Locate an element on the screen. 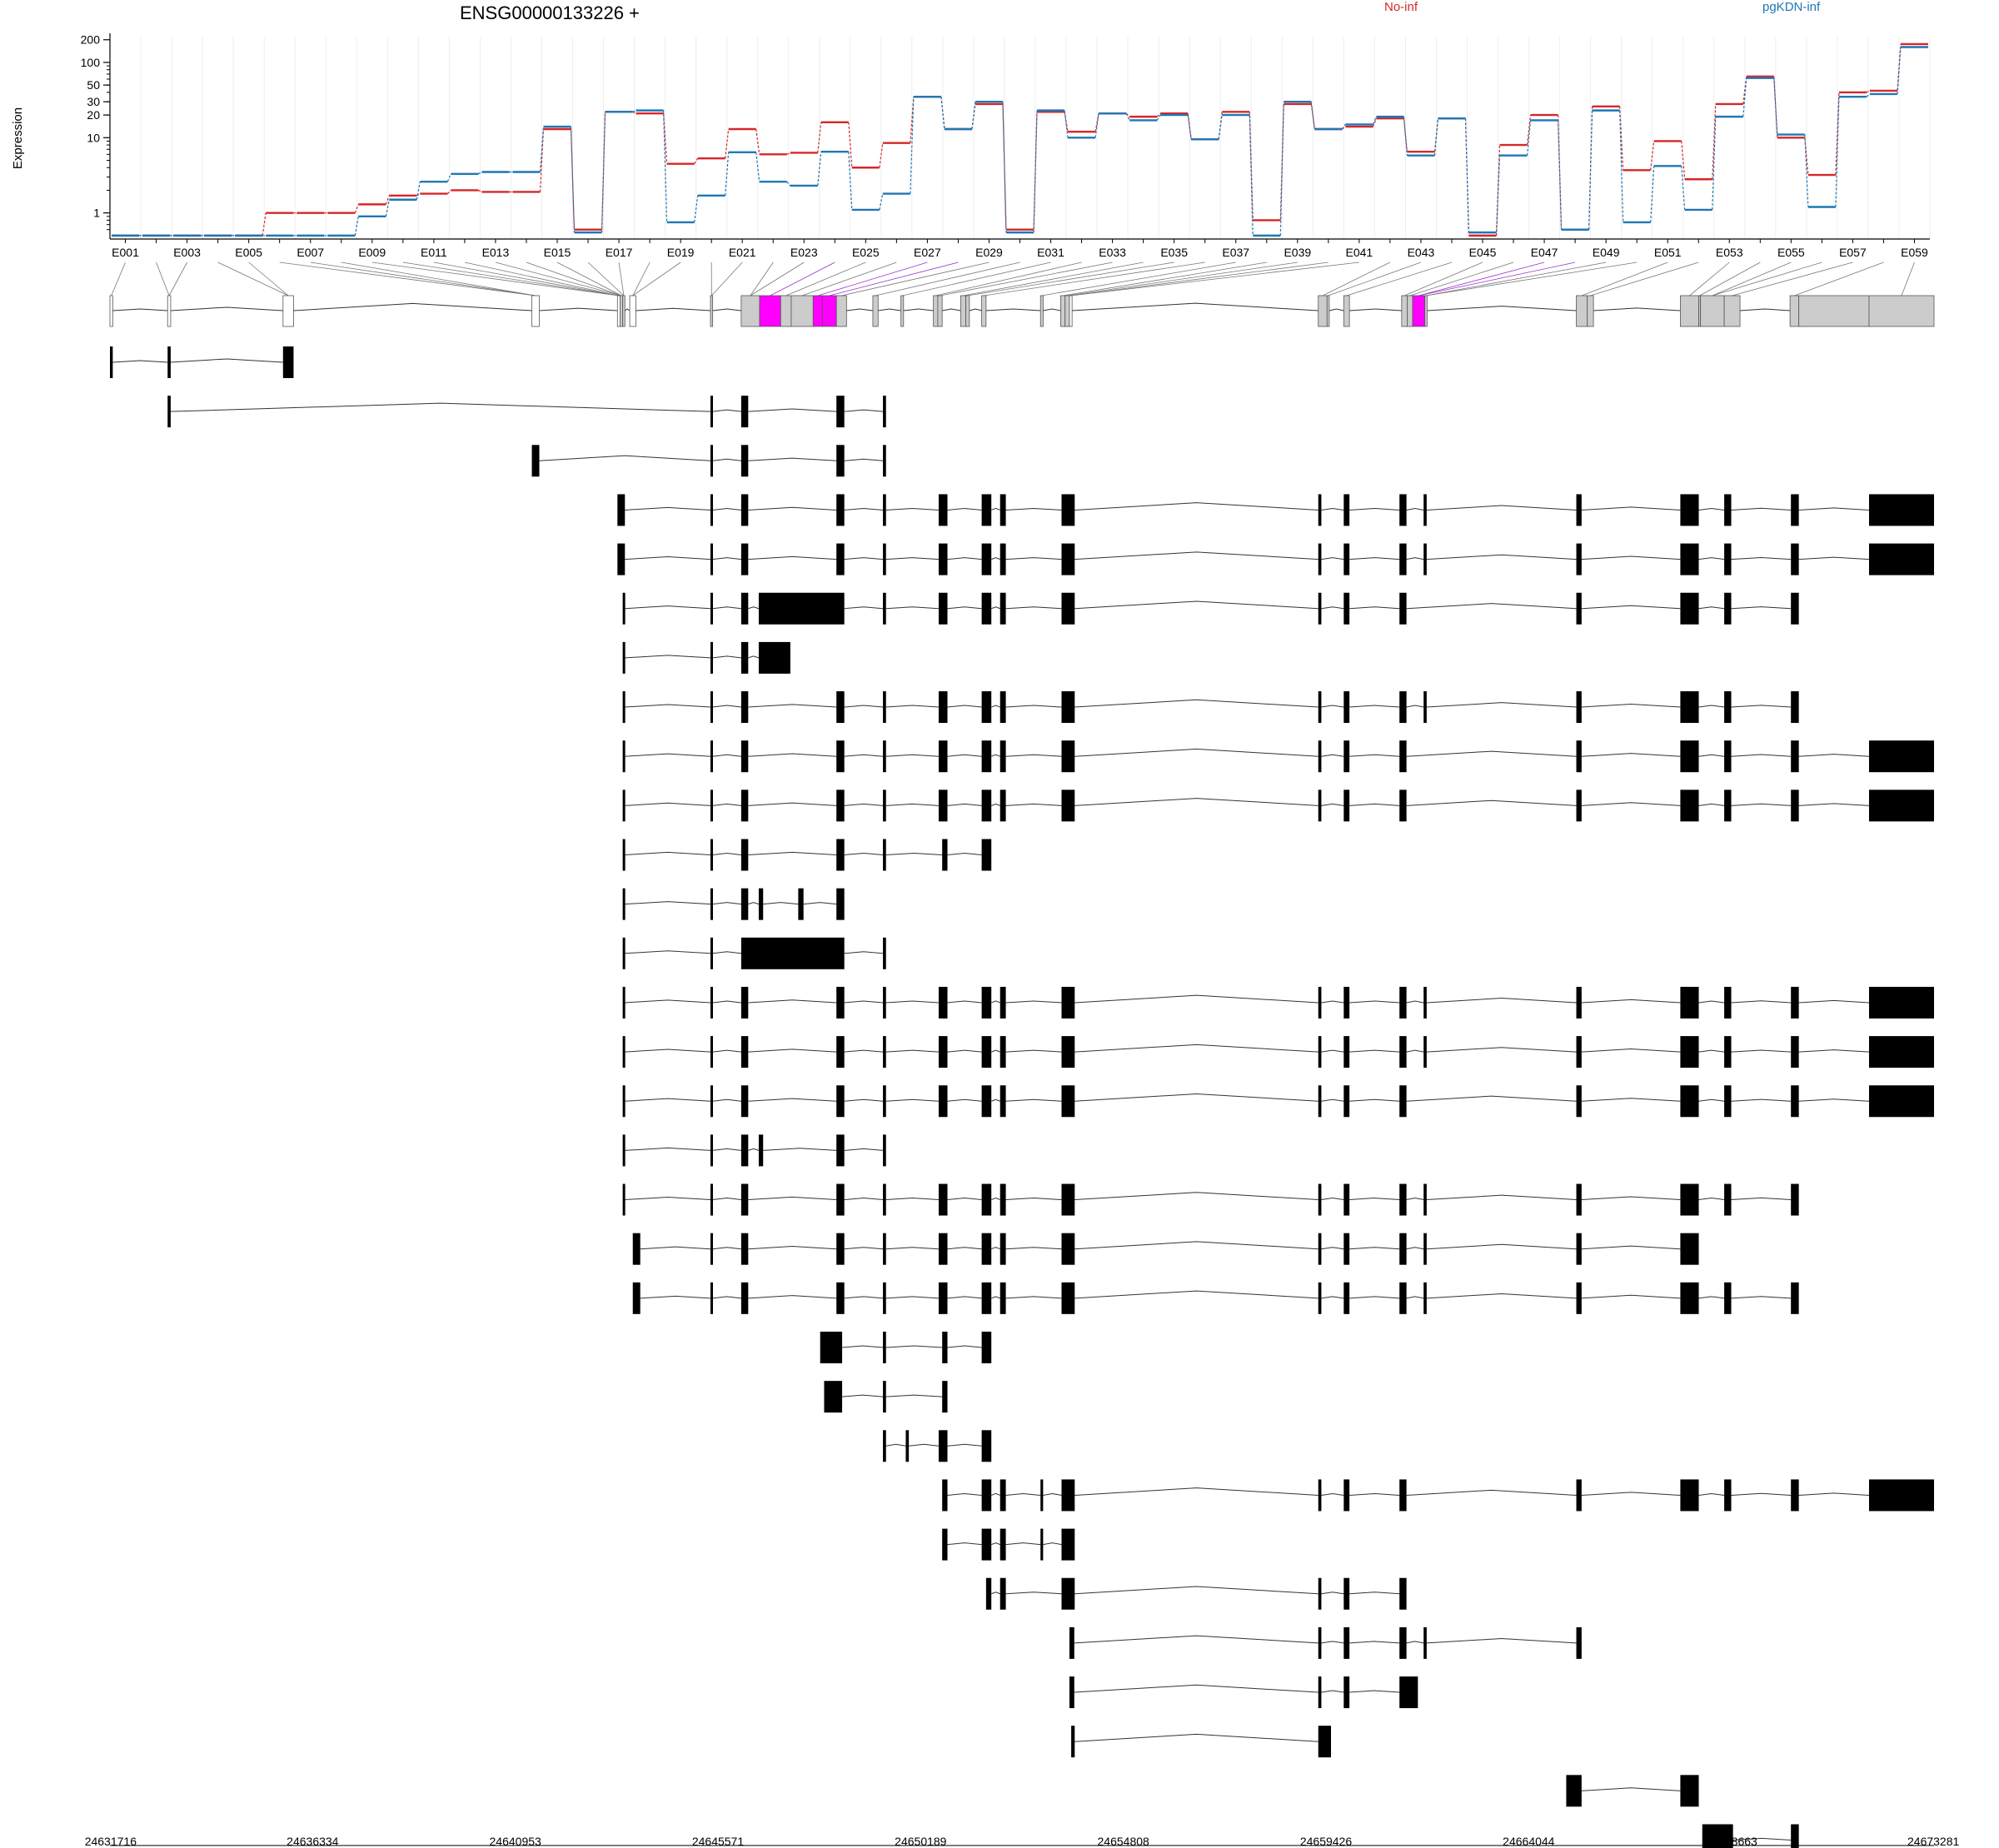 The width and height of the screenshot is (1999, 1848). genome-tick-label: 24654808 is located at coordinates (1124, 1841).